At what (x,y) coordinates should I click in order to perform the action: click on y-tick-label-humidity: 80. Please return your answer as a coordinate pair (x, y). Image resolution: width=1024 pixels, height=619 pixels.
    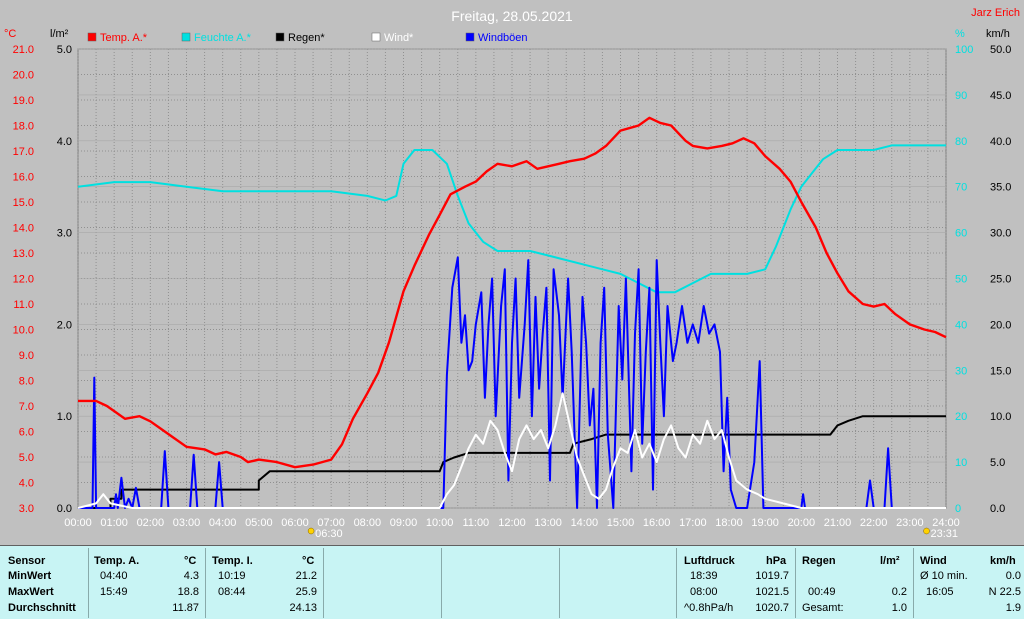
    Looking at the image, I should click on (961, 142).